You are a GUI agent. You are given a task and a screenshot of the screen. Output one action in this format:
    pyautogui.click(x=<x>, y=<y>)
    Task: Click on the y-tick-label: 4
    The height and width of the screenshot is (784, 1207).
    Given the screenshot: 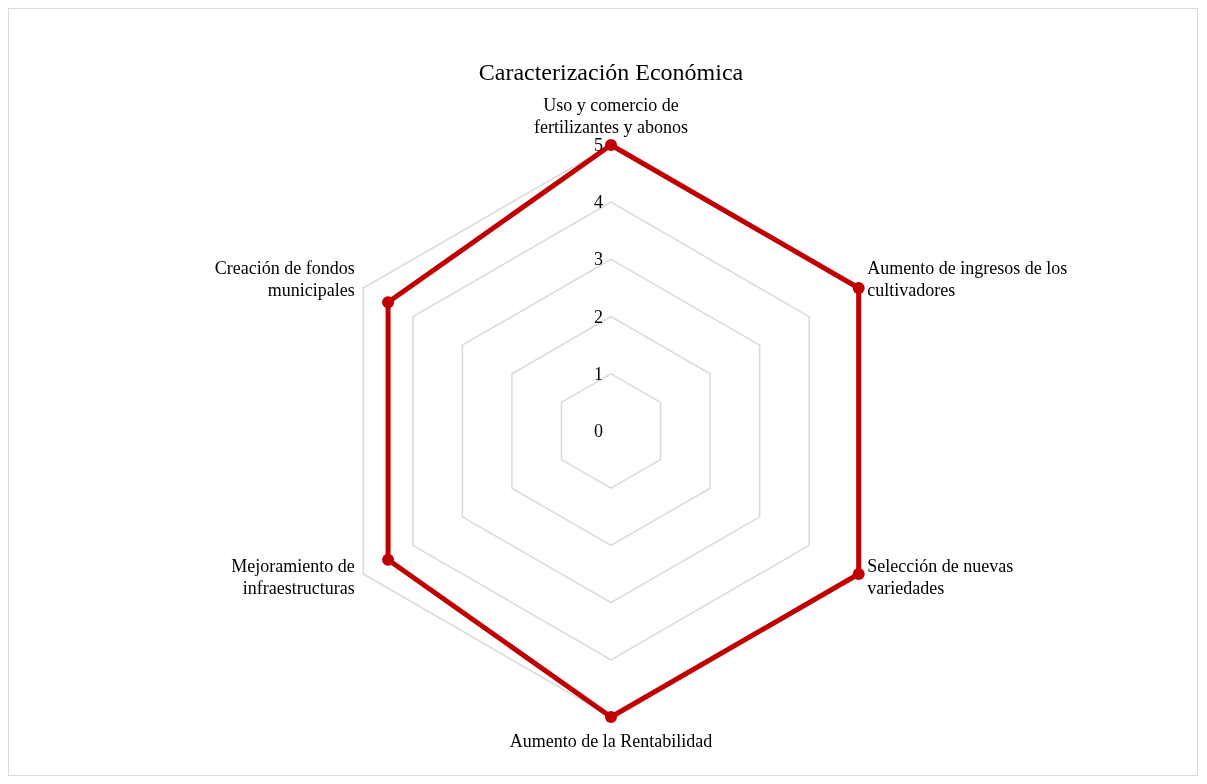 What is the action you would take?
    pyautogui.click(x=598, y=202)
    